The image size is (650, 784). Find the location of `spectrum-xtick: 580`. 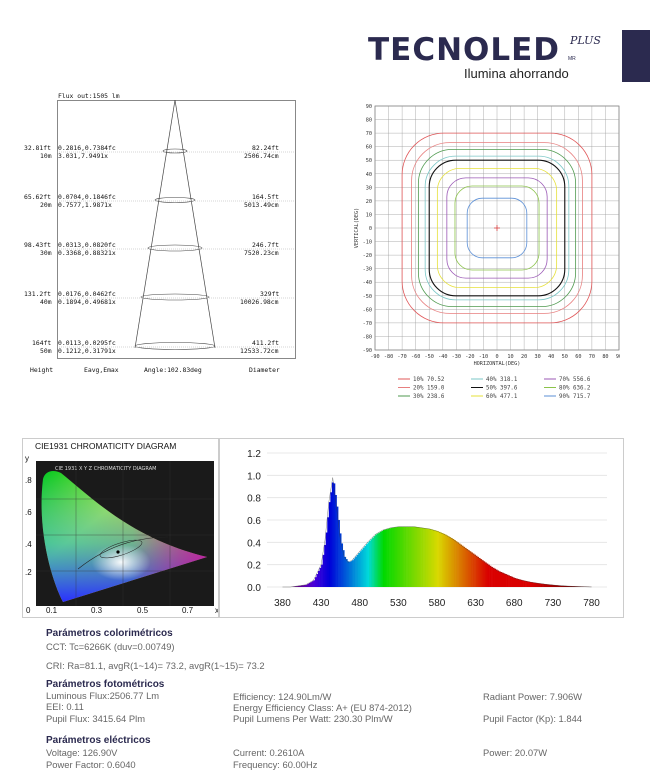

spectrum-xtick: 580 is located at coordinates (437, 603).